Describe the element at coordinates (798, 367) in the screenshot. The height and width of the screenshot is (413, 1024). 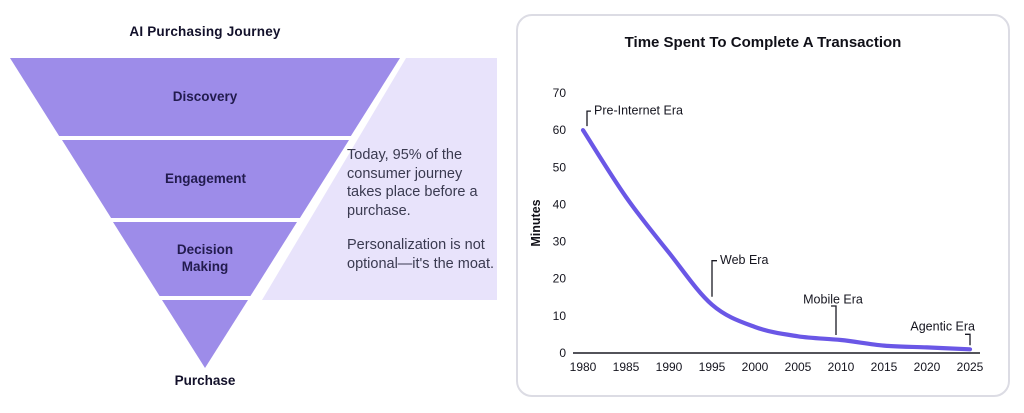
I see `svg-text: 2005` at that location.